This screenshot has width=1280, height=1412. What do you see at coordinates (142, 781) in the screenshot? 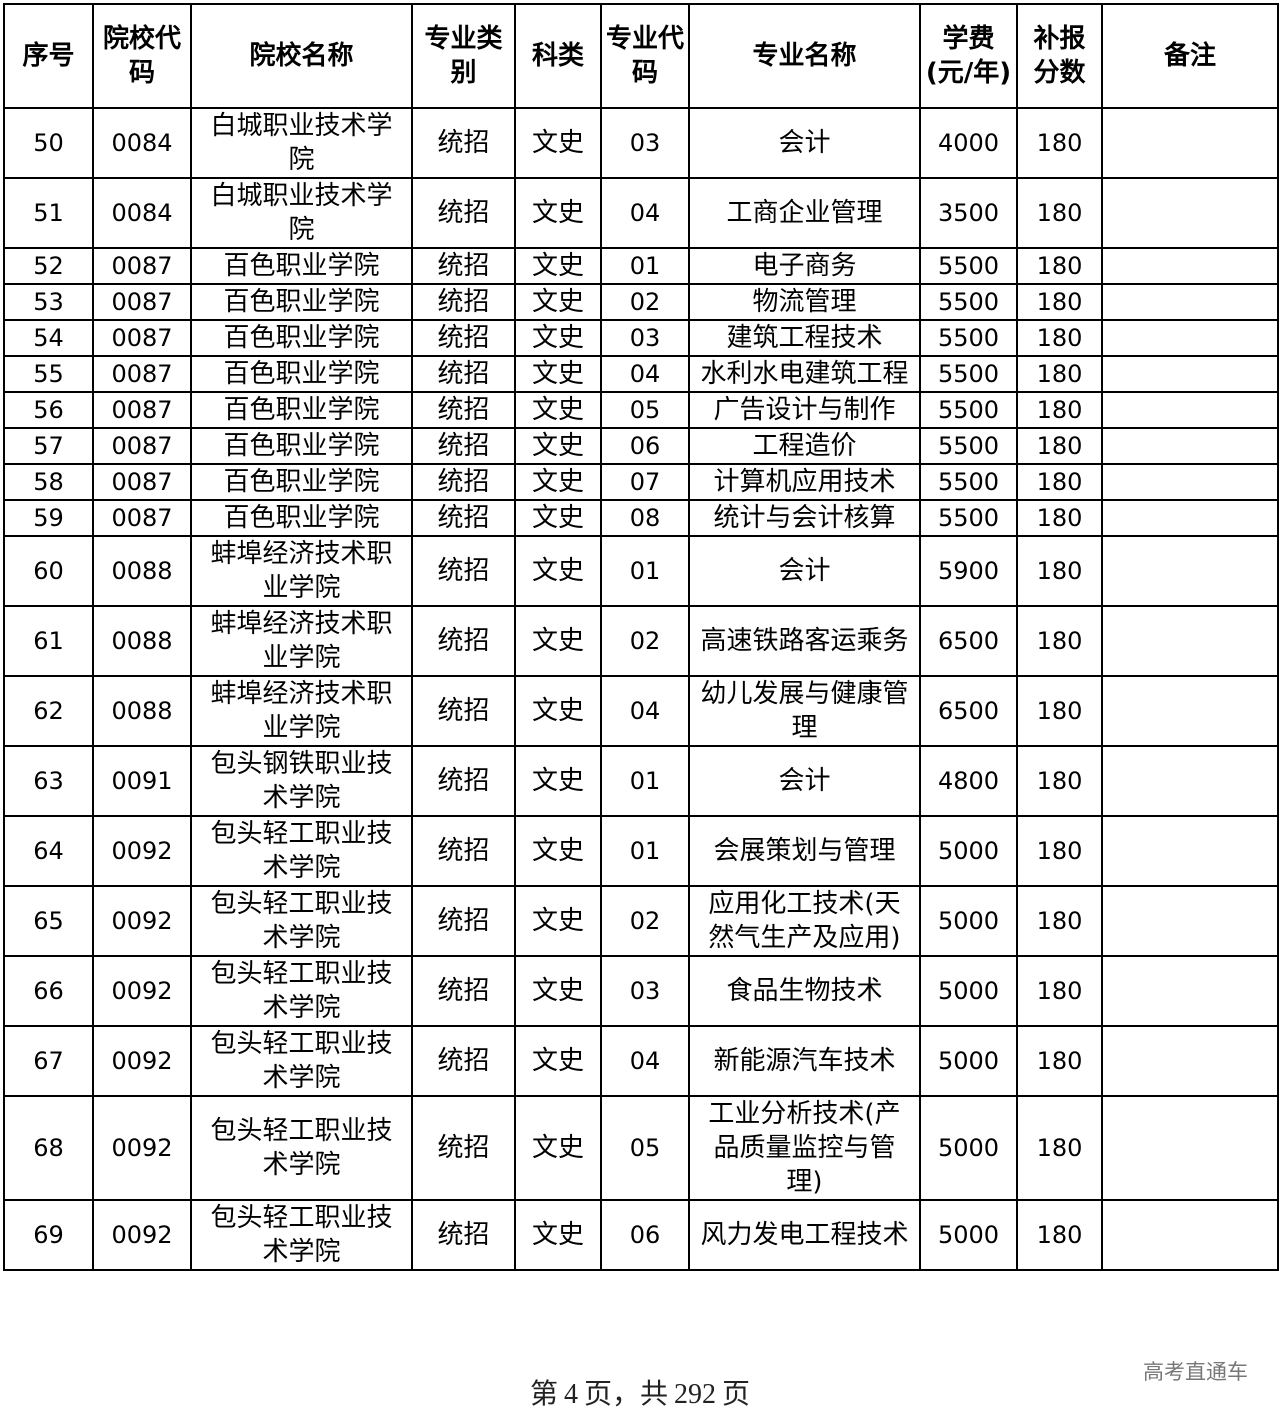
I see `cell-school-code: 0091` at bounding box center [142, 781].